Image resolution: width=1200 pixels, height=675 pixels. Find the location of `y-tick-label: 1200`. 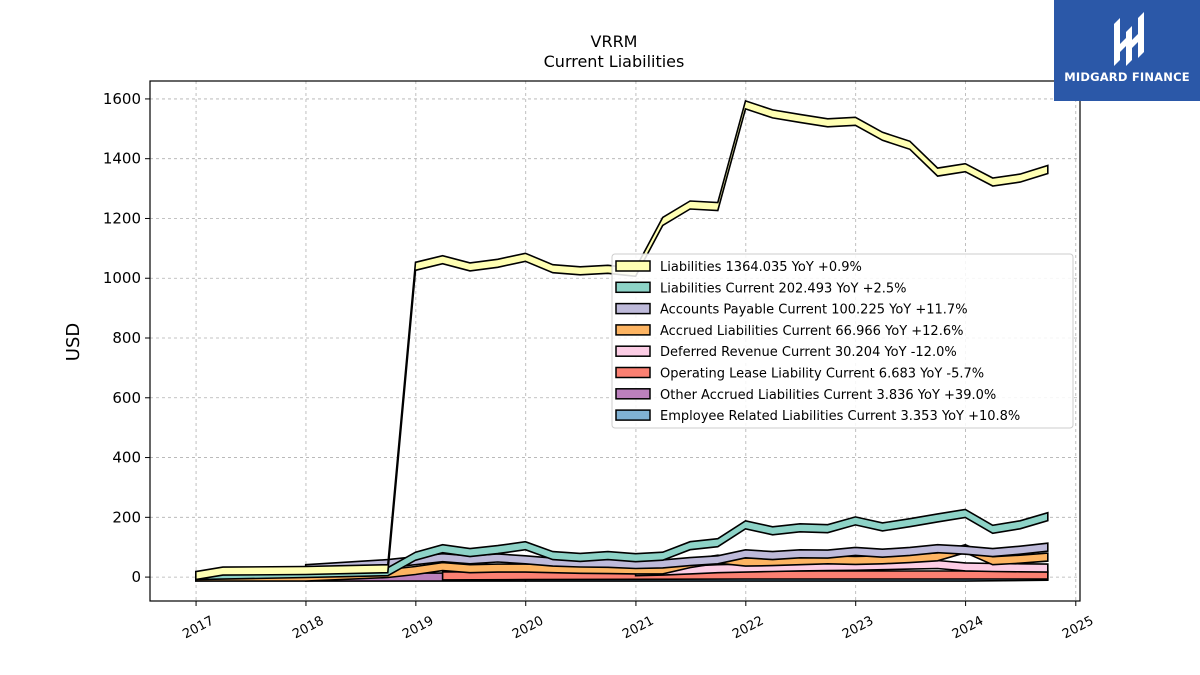

y-tick-label: 1200 is located at coordinates (122, 218).